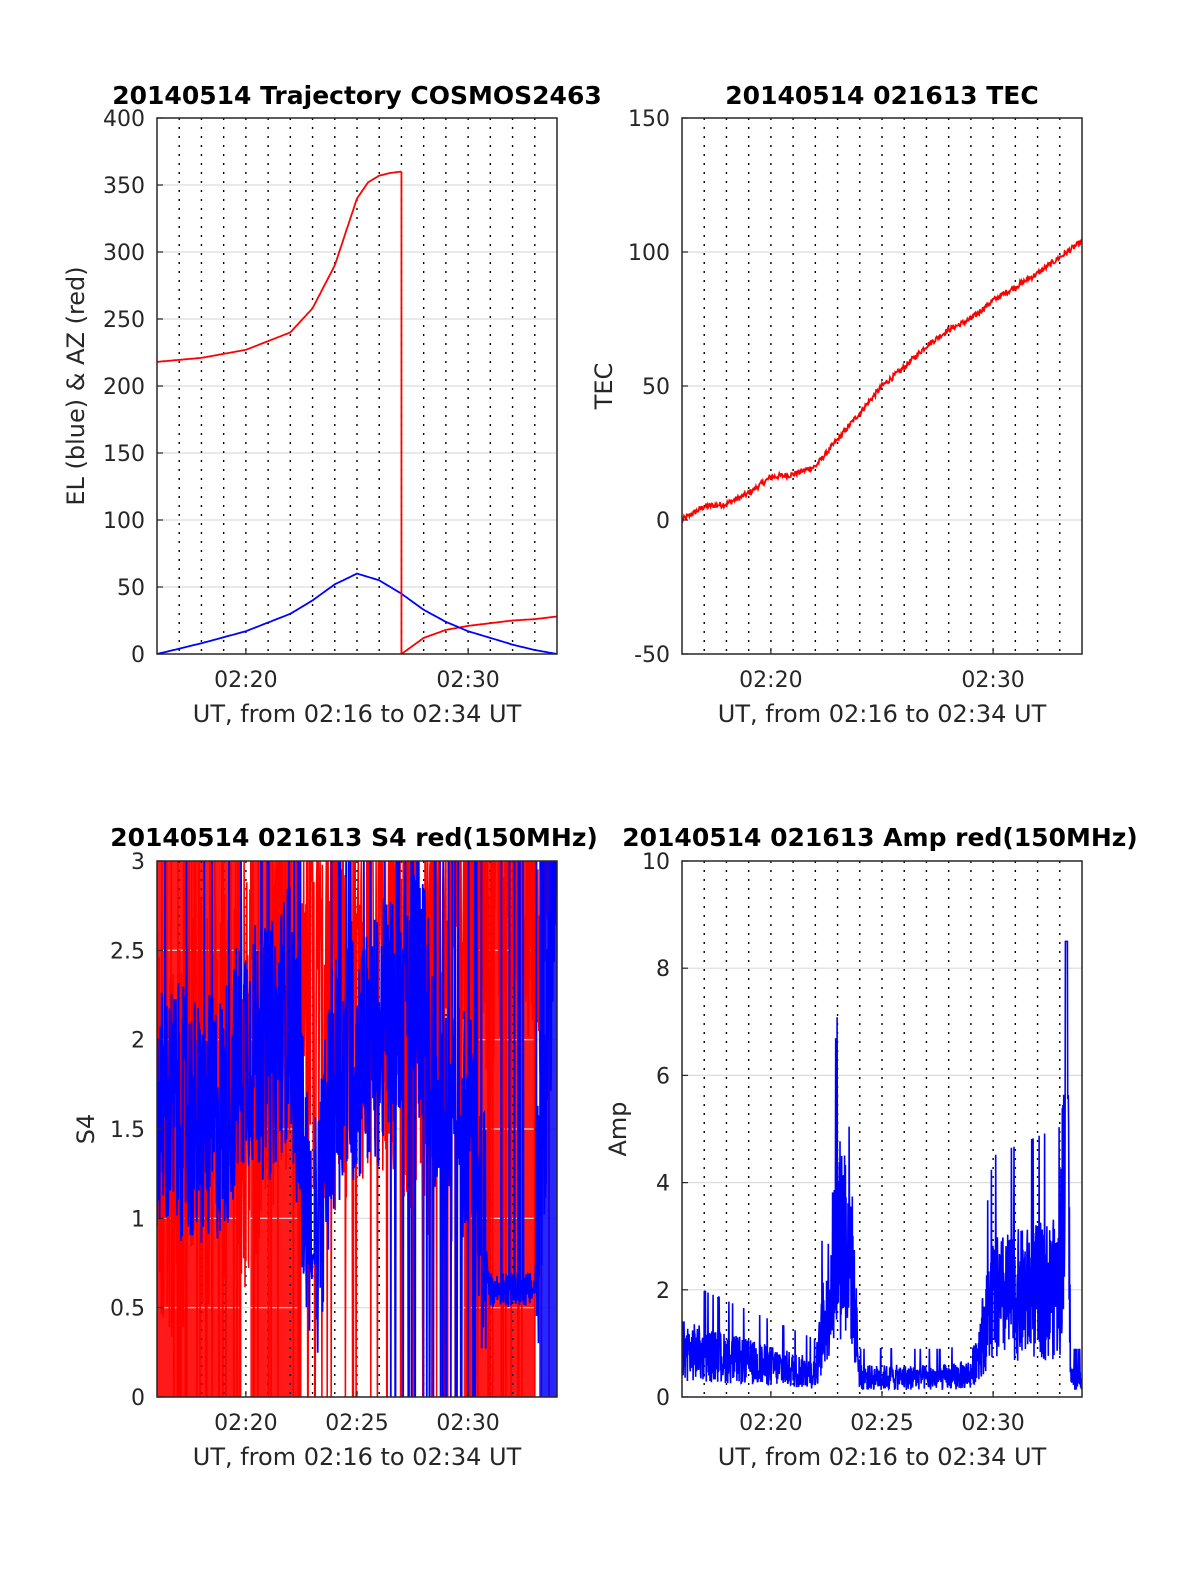 The image size is (1200, 1575). I want to click on tec-series-line, so click(882, 381).